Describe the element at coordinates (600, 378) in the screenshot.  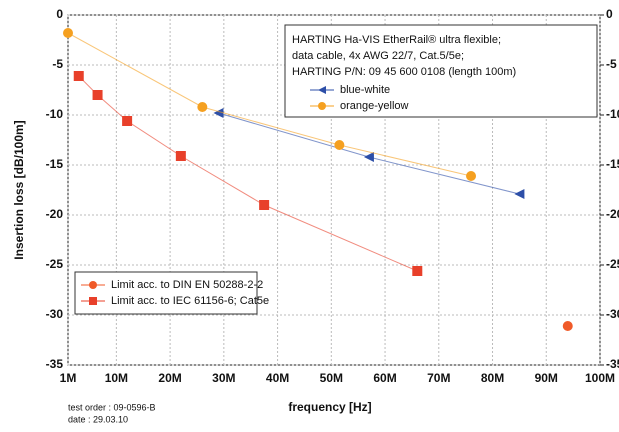
I see `x-tick-label: 100M` at that location.